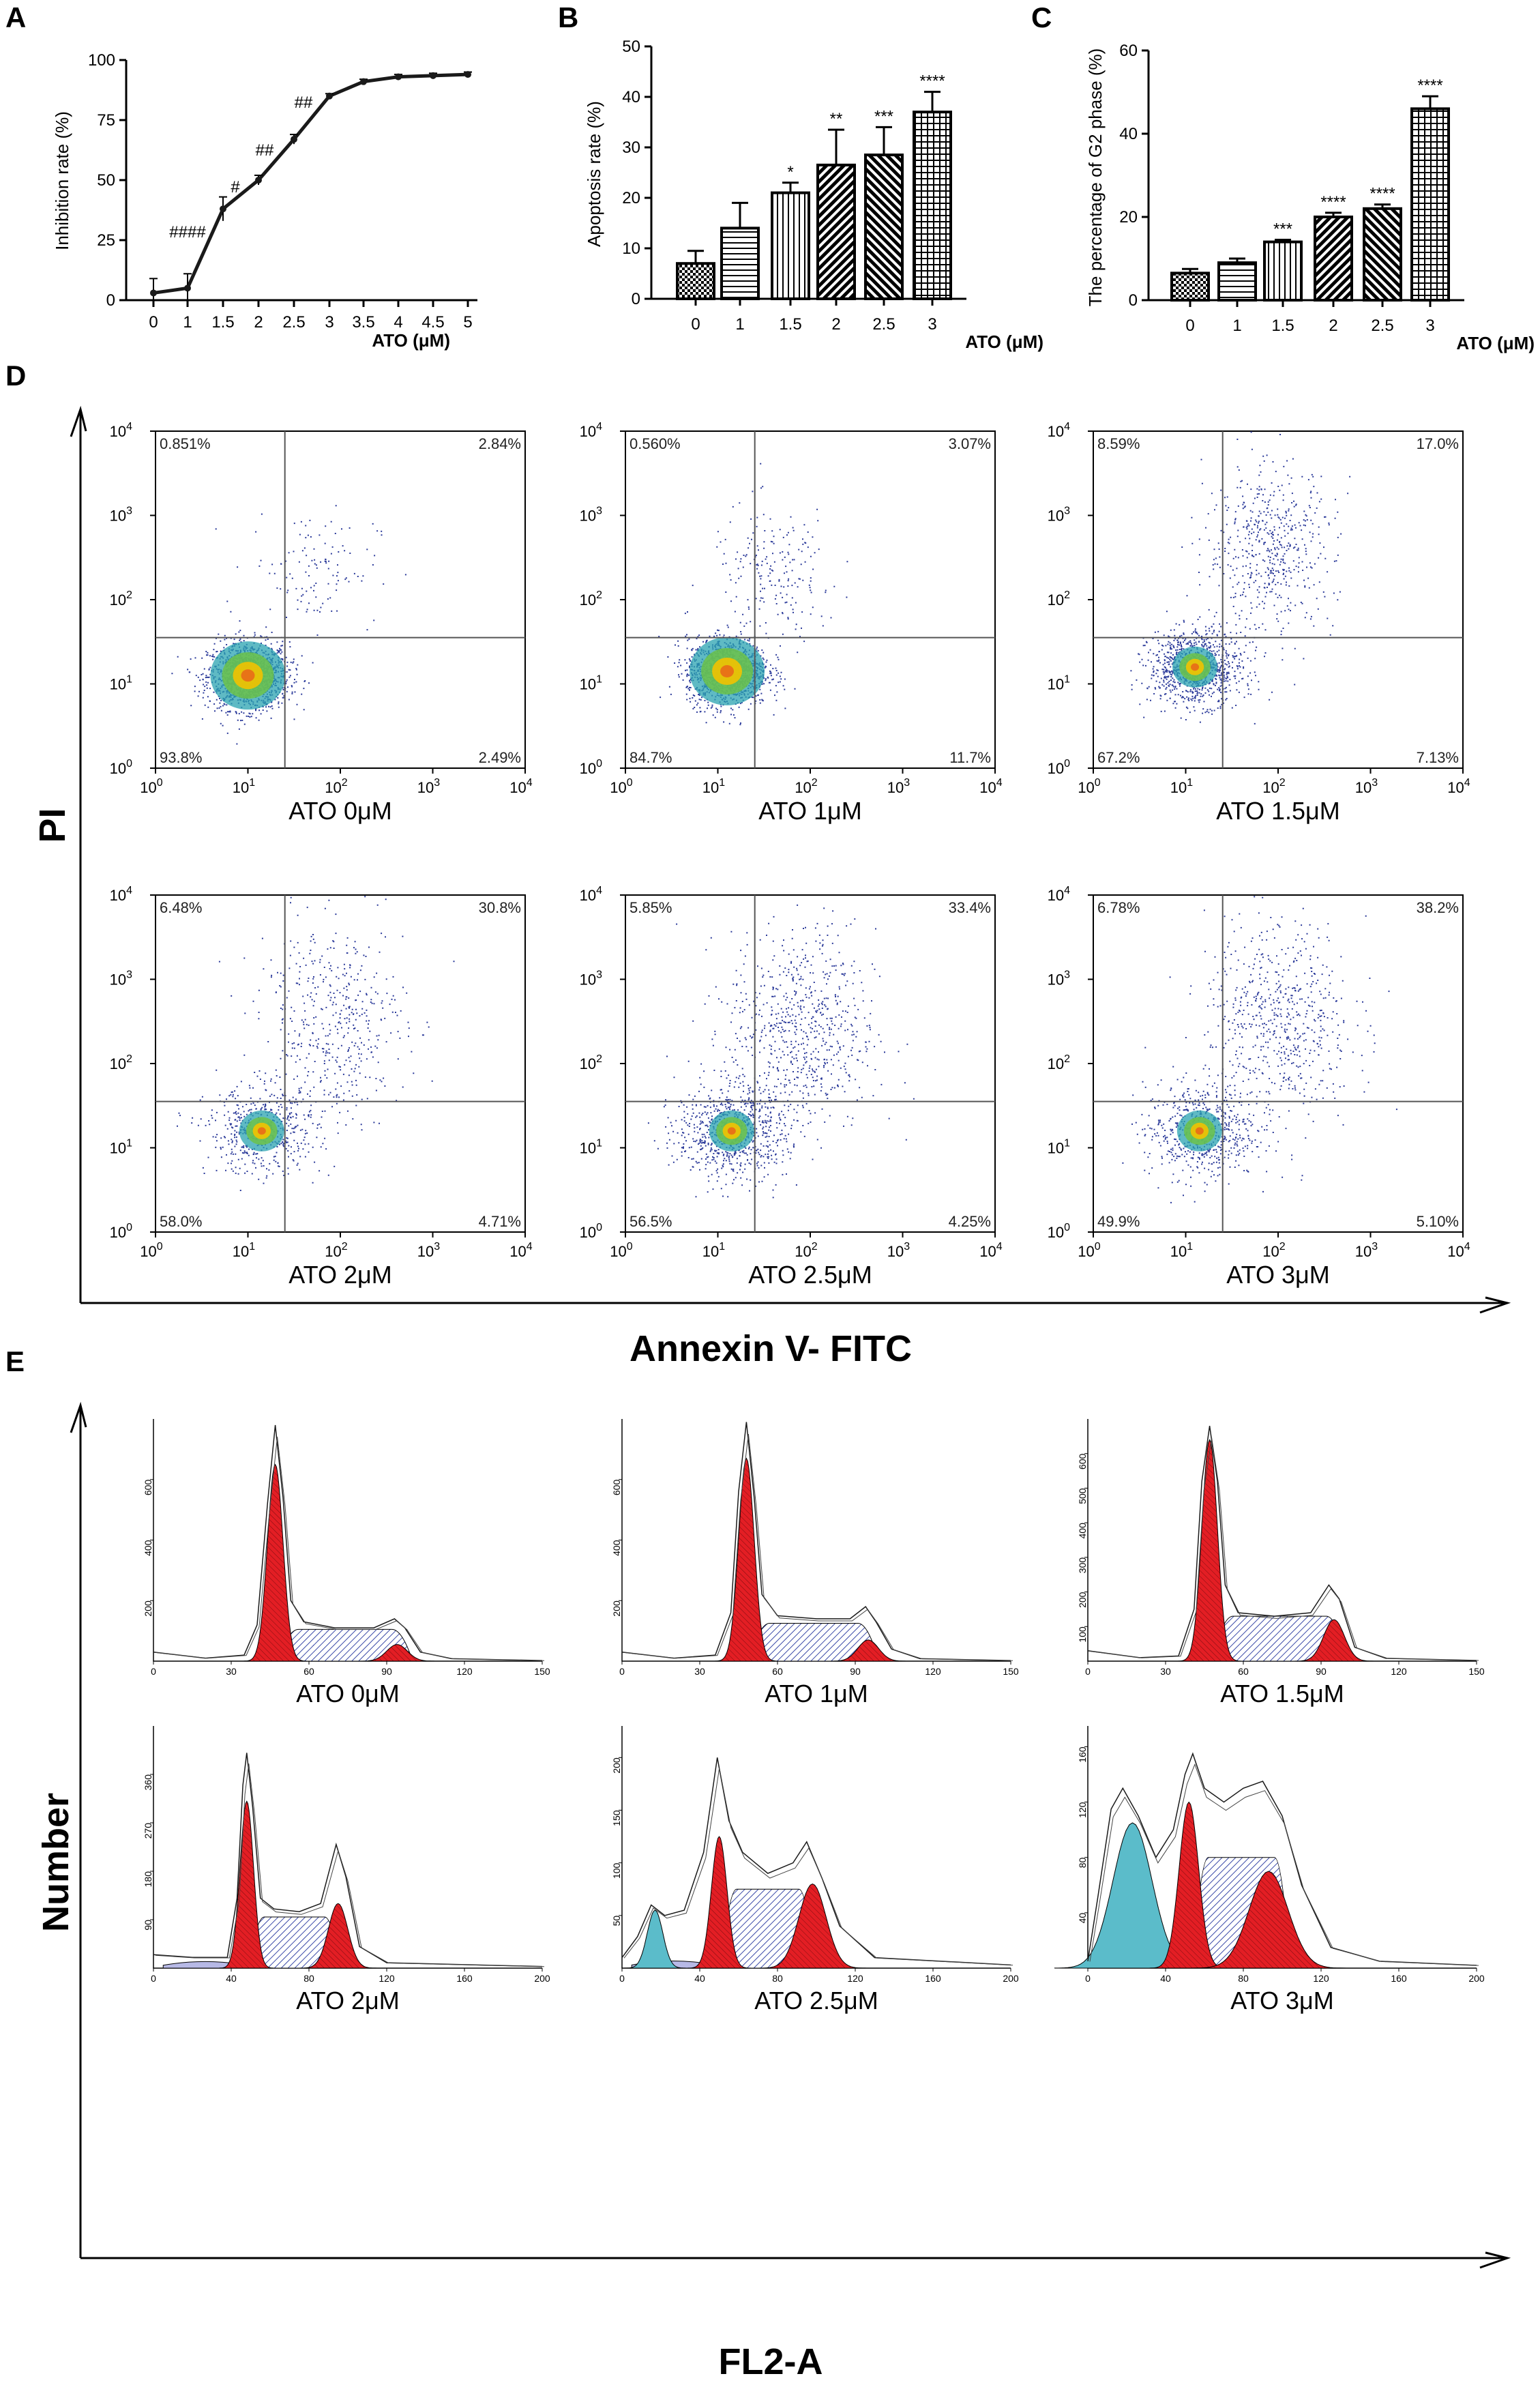 Image resolution: width=1540 pixels, height=2387 pixels. What do you see at coordinates (810, 1275) in the screenshot?
I see `dot-plot-title: ATO 2.5μM` at bounding box center [810, 1275].